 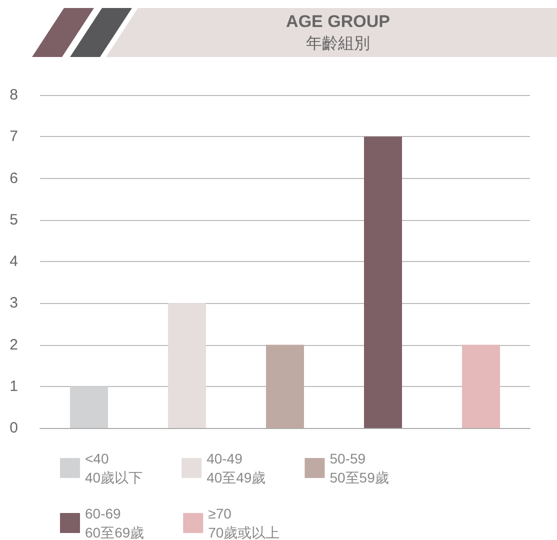 What do you see at coordinates (14, 386) in the screenshot?
I see `y-tick-label: 1` at bounding box center [14, 386].